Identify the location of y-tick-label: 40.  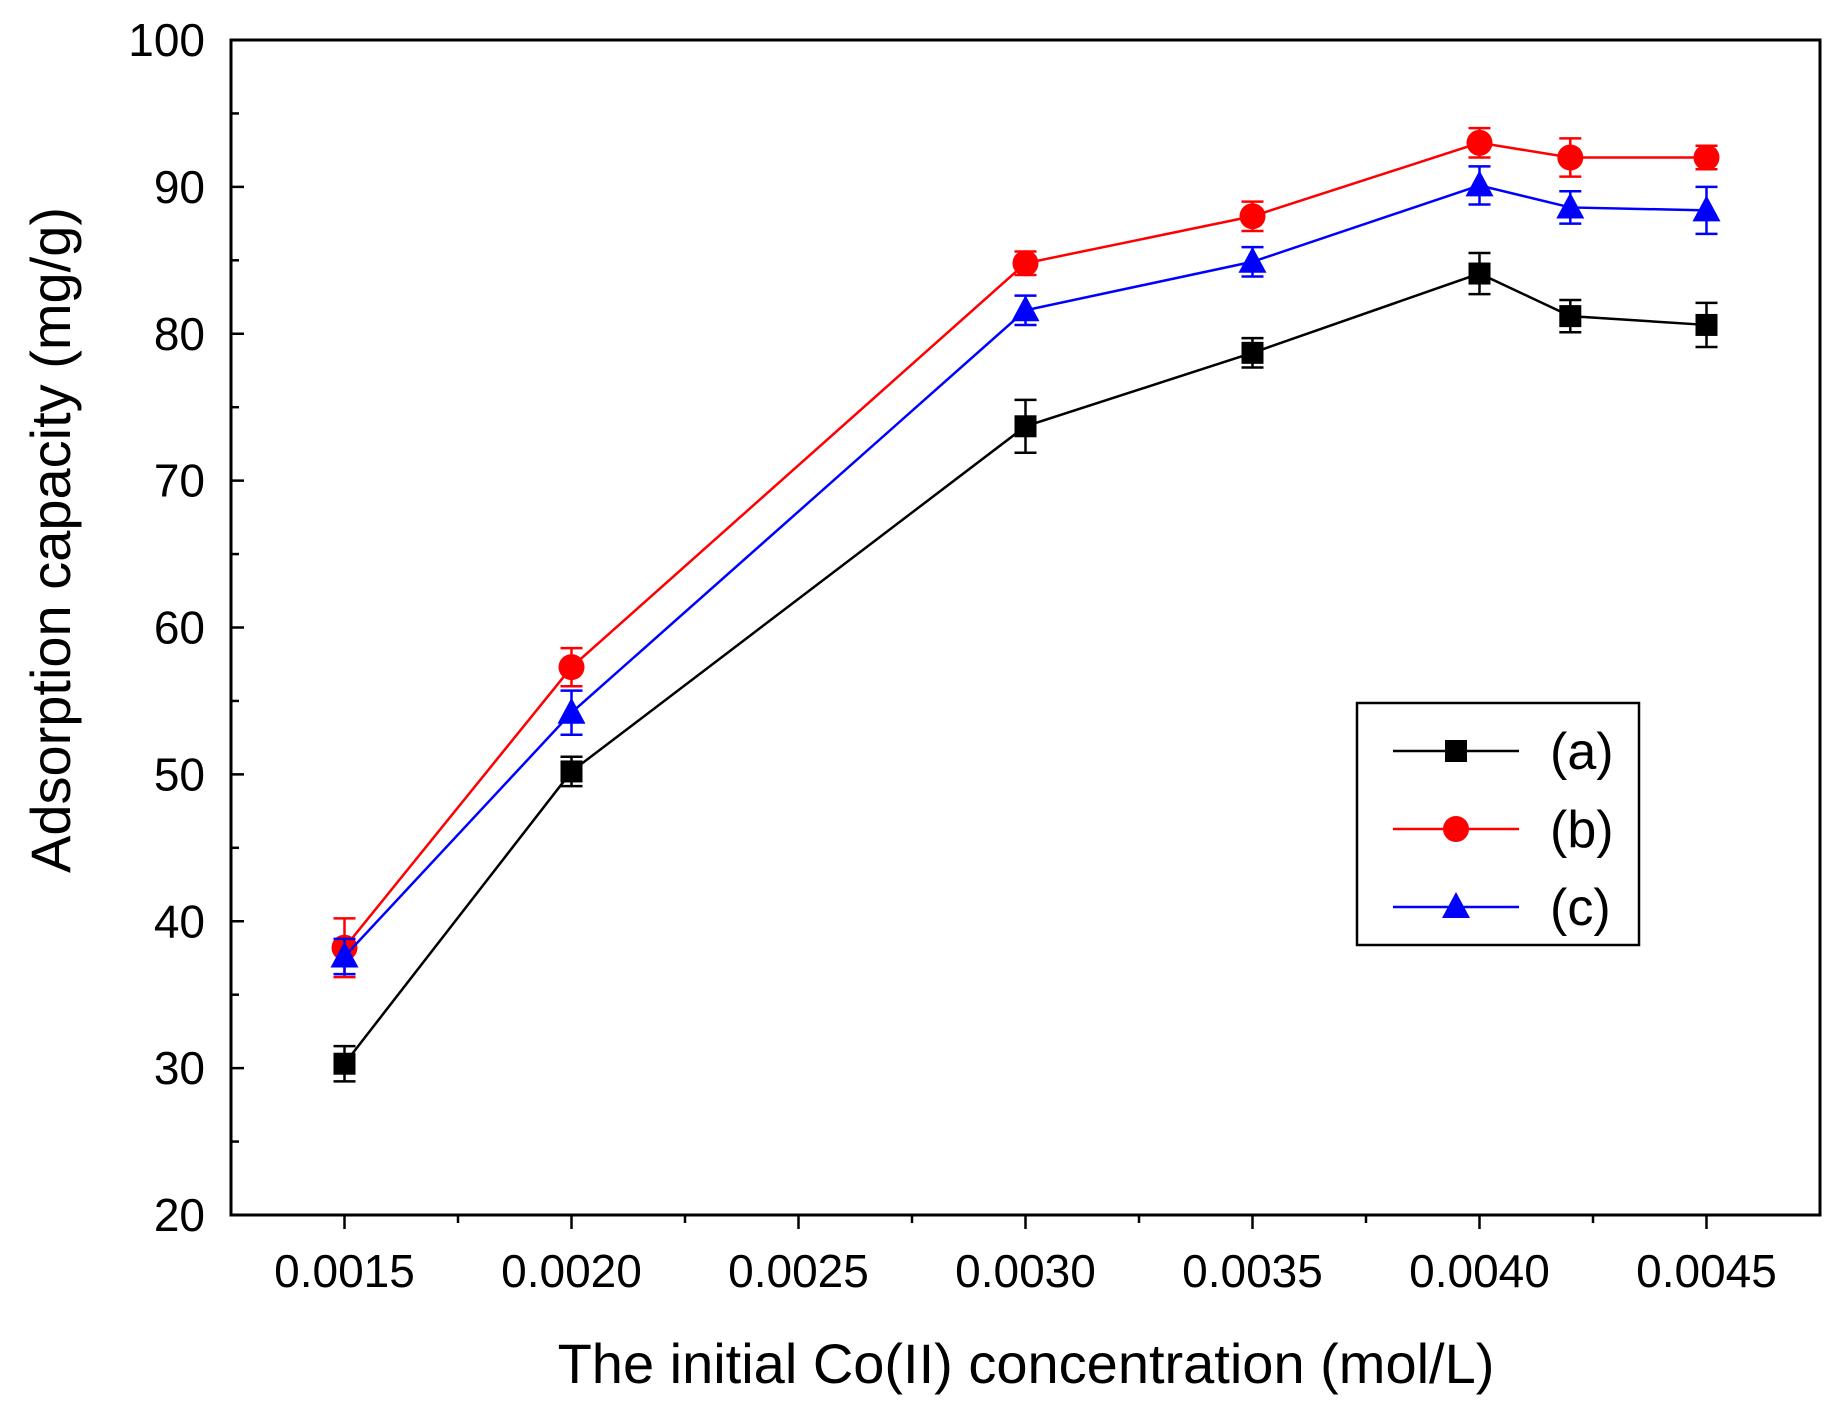
(179, 921).